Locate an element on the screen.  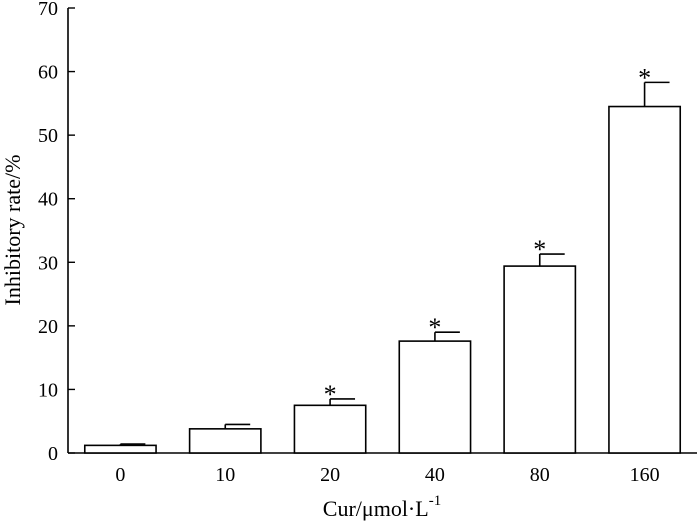
y-tick-label: 20 is located at coordinates (48, 327).